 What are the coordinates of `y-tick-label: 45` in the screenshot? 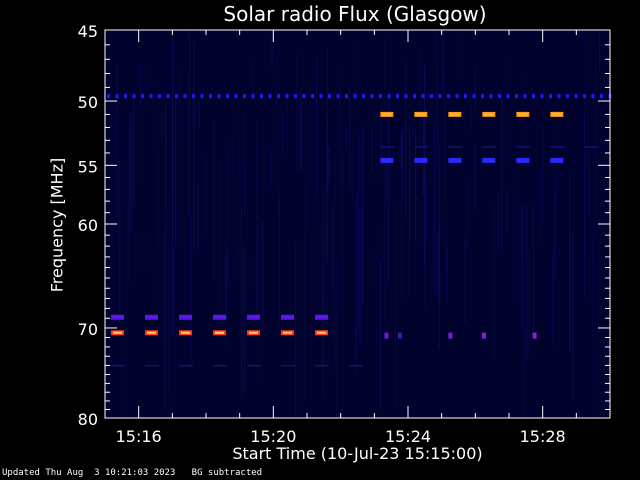 It's located at (88, 31).